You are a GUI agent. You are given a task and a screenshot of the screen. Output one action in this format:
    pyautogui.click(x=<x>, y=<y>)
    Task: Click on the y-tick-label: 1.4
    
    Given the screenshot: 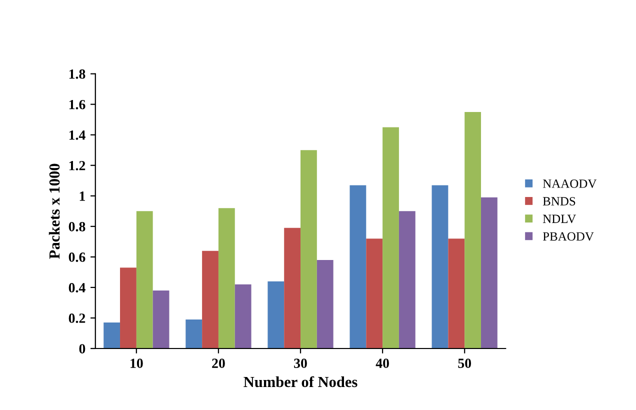 What is the action you would take?
    pyautogui.click(x=77, y=135)
    